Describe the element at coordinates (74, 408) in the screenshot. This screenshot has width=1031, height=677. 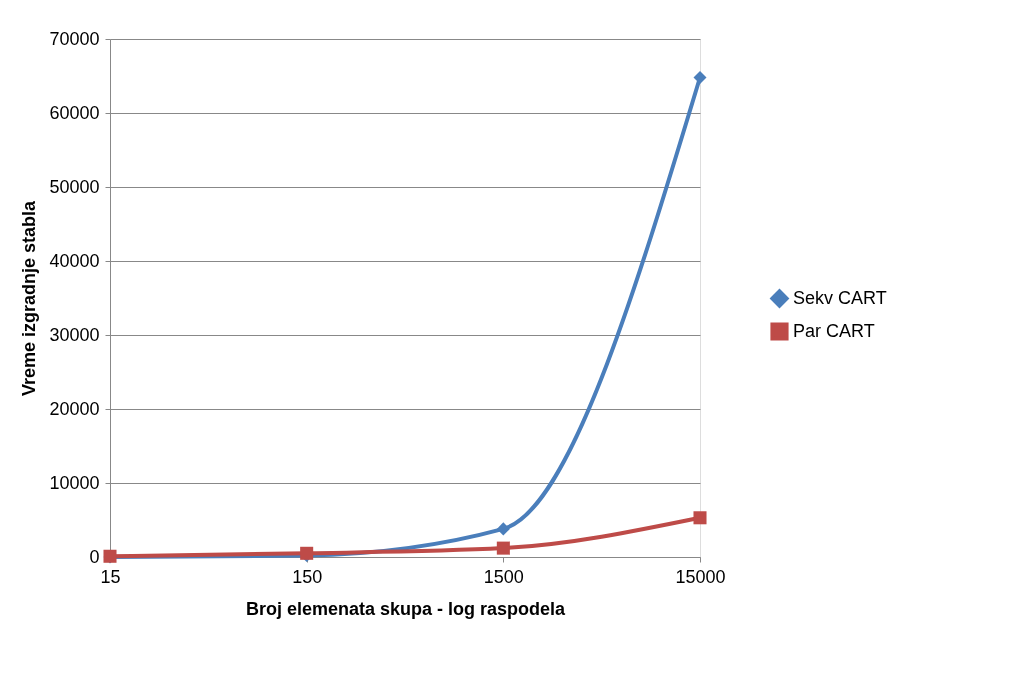
I see `y-tick-label: 20000` at that location.